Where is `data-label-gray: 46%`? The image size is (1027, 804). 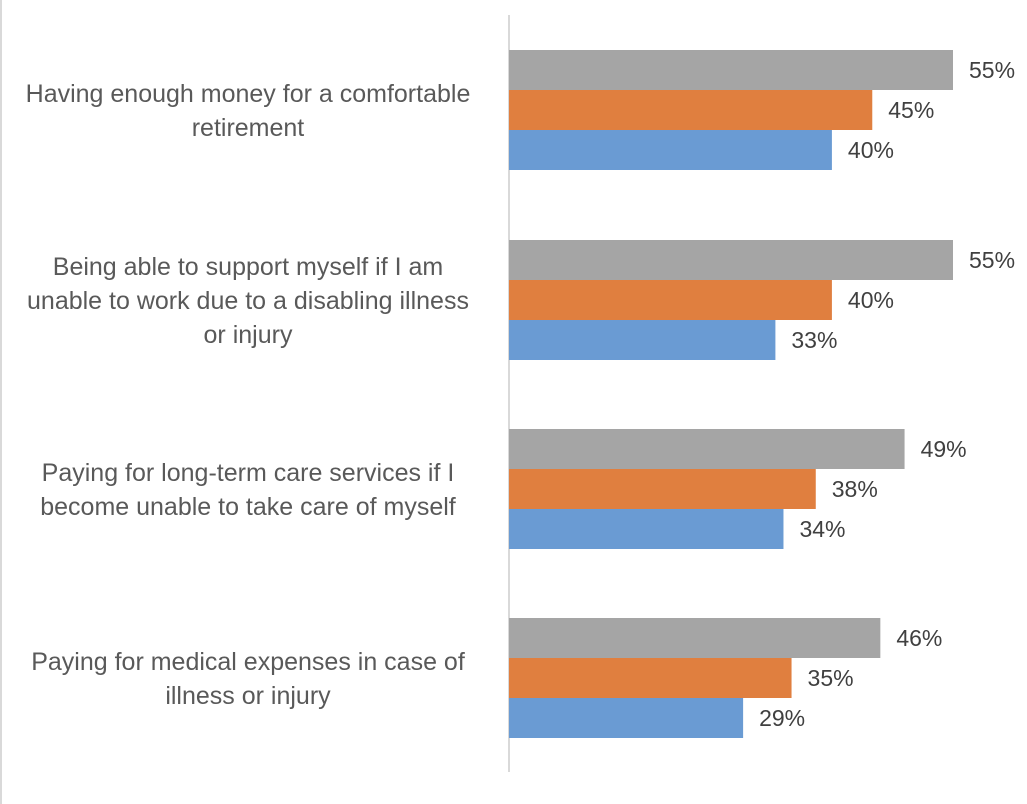
data-label-gray: 46% is located at coordinates (919, 638).